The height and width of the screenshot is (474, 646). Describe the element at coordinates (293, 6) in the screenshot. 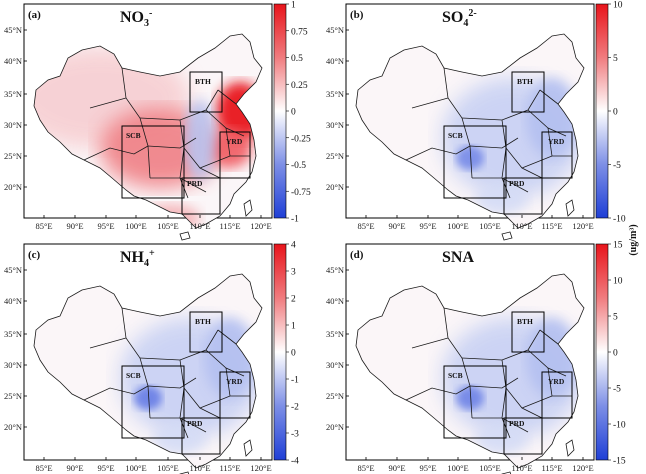

I see `colorbar-tick-label: 1` at that location.